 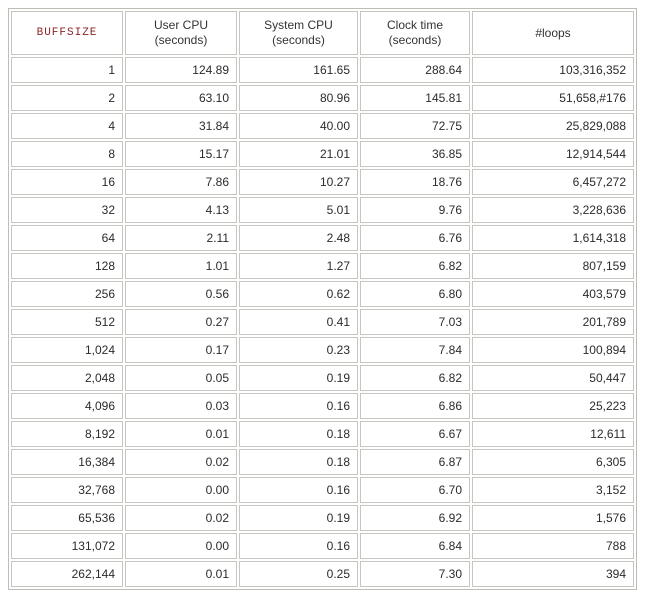 I want to click on cell-user-cpu: 0.05, so click(x=181, y=378).